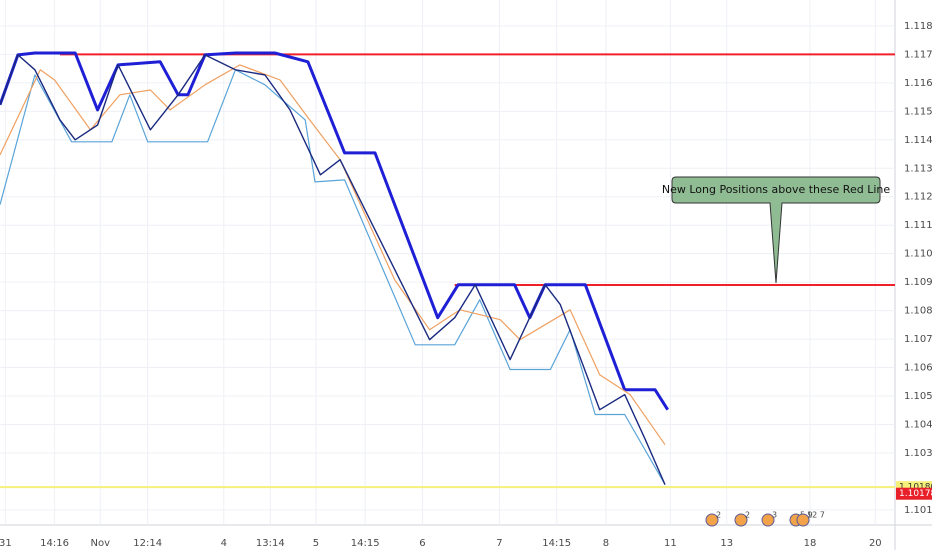 Image resolution: width=932 pixels, height=550 pixels. What do you see at coordinates (918, 510) in the screenshot?
I see `y-tick-label: 1.10100` at bounding box center [918, 510].